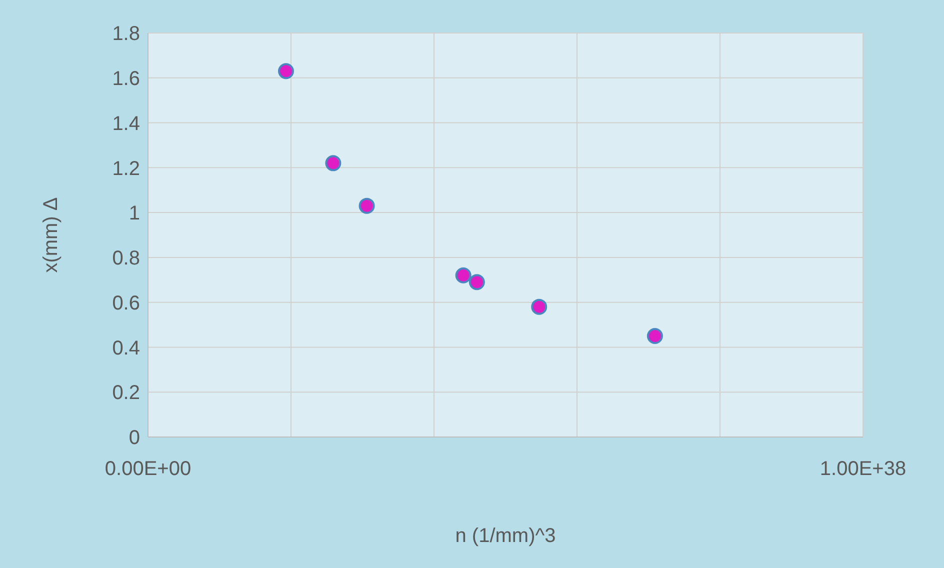 This screenshot has height=568, width=944. I want to click on y-tick-label: 1.2, so click(126, 169).